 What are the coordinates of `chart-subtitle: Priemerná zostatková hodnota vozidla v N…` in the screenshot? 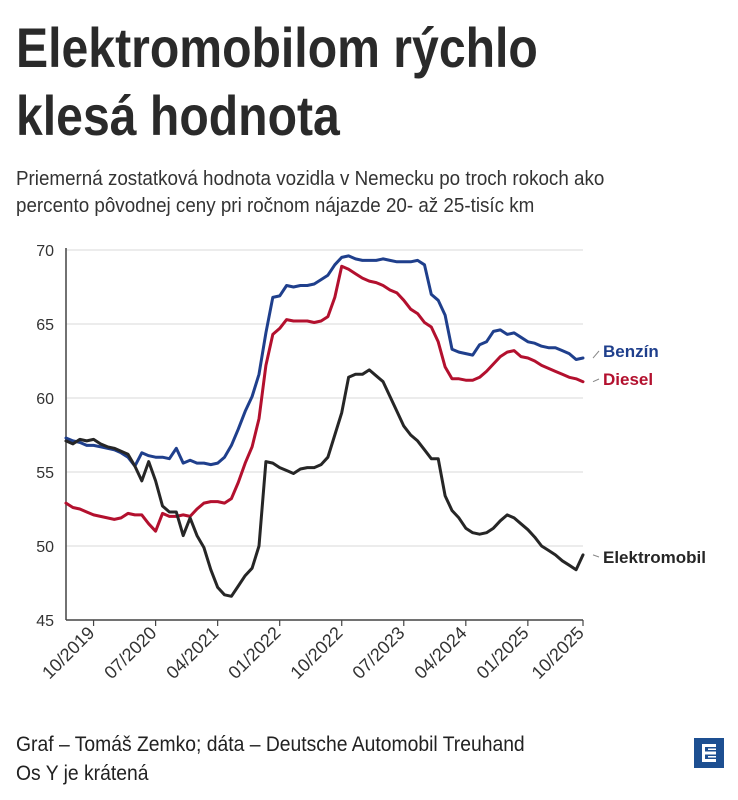 It's located at (354, 193).